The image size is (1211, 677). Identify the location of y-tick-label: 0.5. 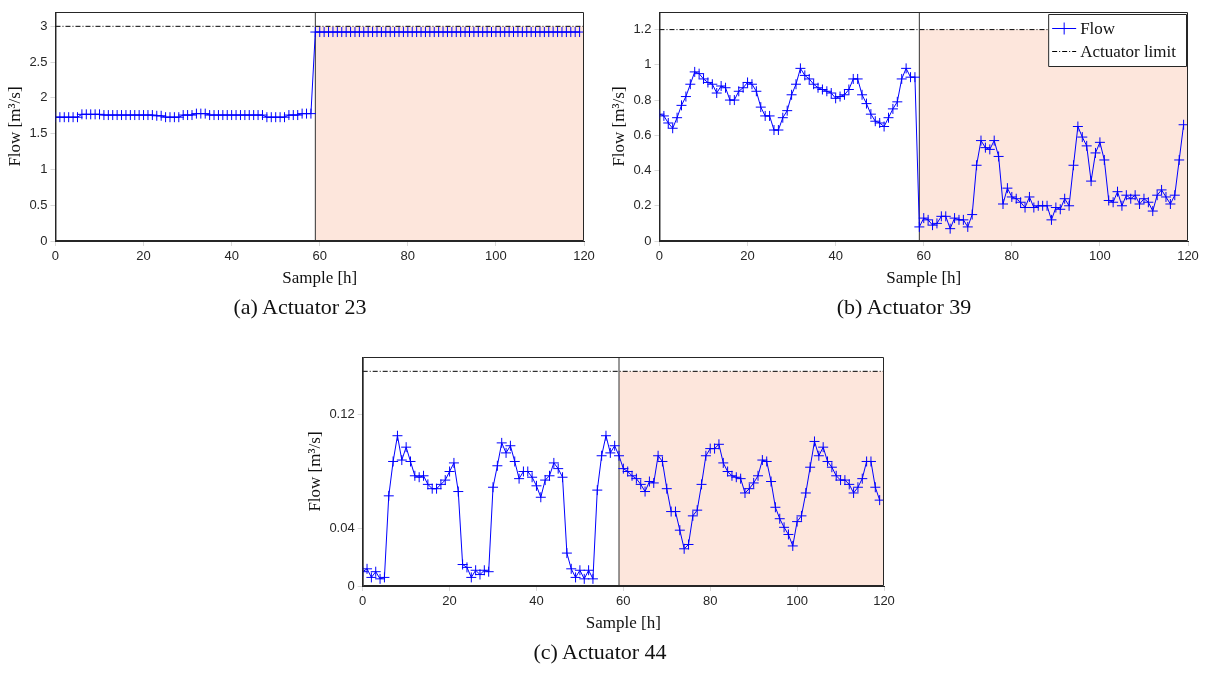
(38, 204).